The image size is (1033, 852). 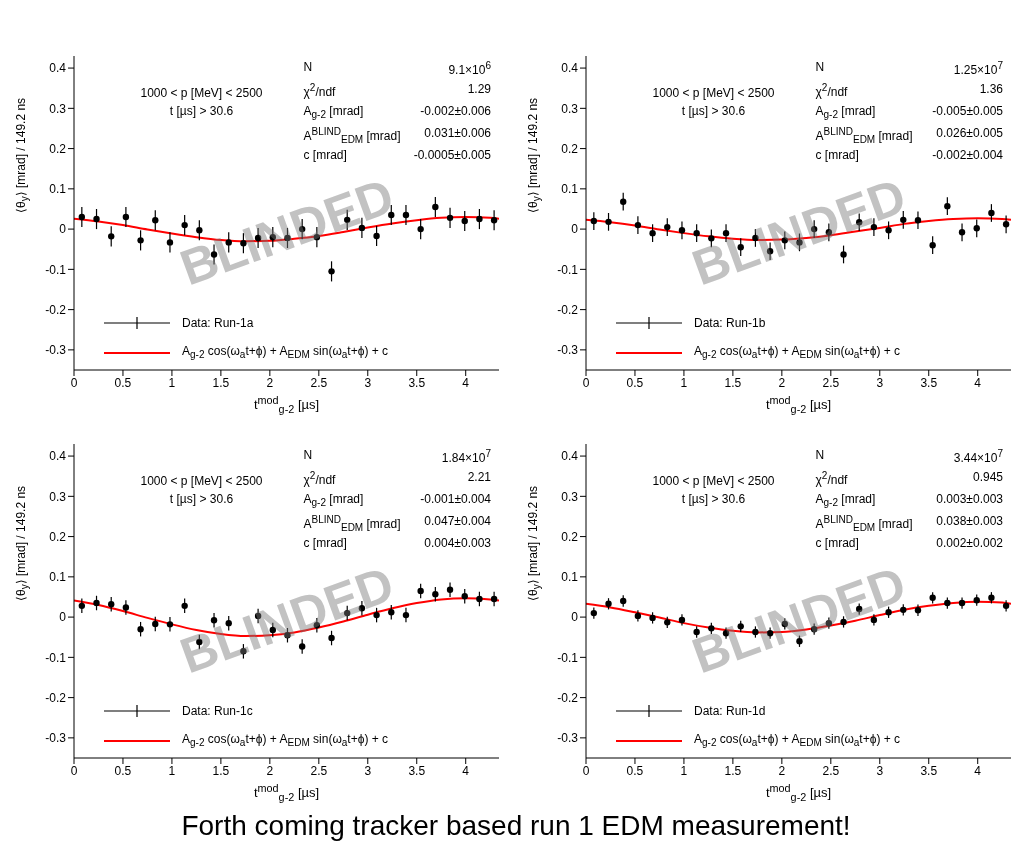 I want to click on annotation: -0.005±0.005, so click(x=967, y=111).